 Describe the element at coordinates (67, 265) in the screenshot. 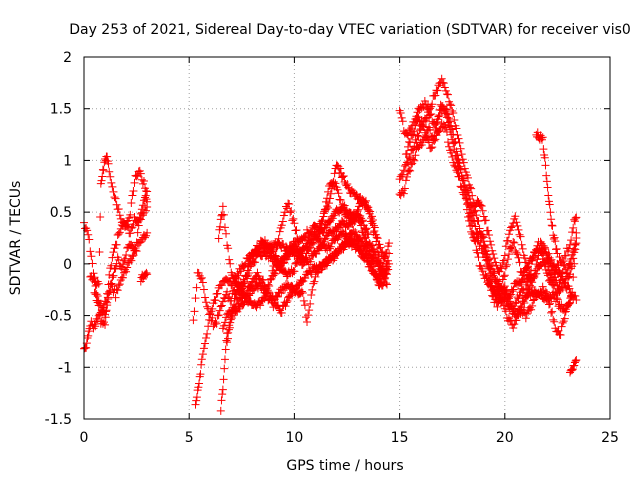

I see `y-tick-label: 0` at that location.